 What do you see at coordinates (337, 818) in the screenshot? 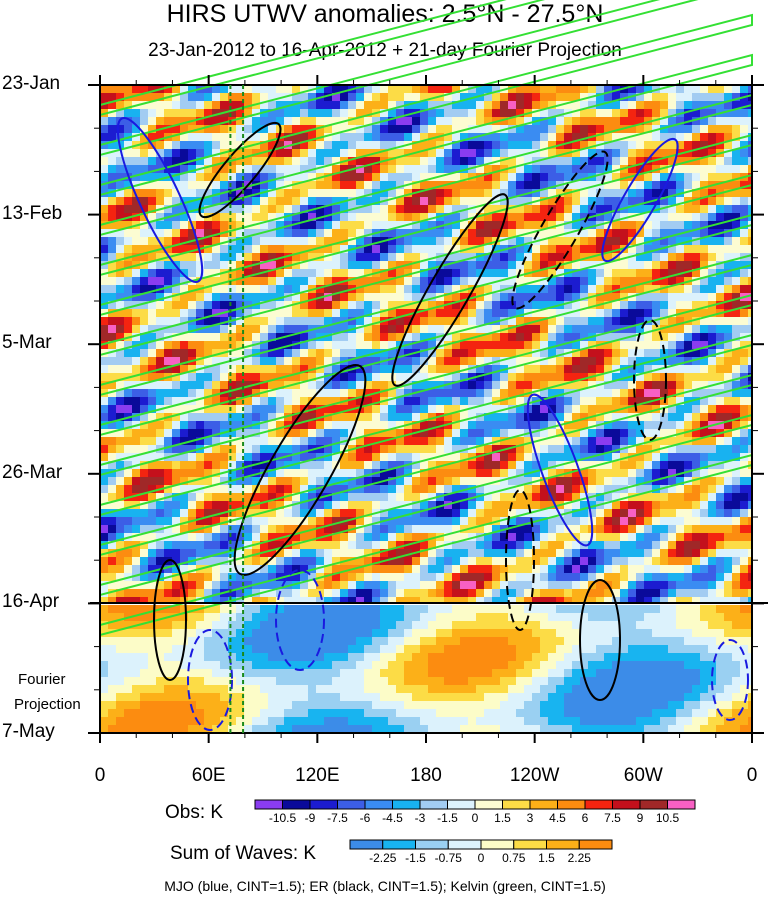
I see `obs-colorbar-tick-label: -7.5` at bounding box center [337, 818].